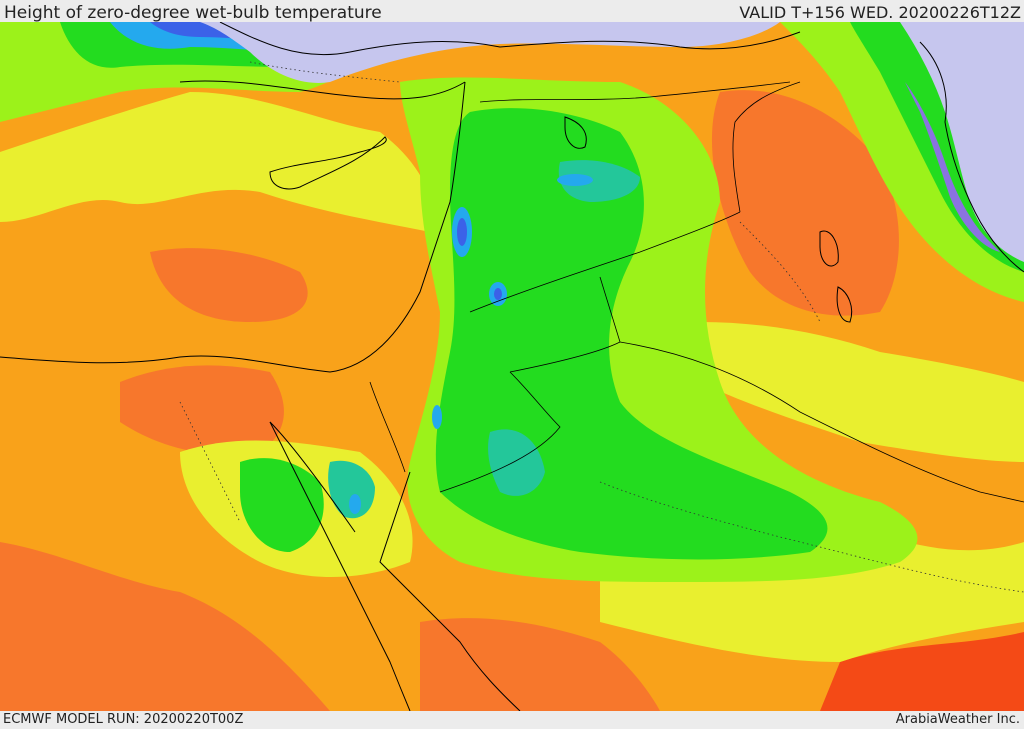 This screenshot has height=729, width=1024. Describe the element at coordinates (510, 39) in the screenshot. I see `coastline-turkey-north` at that location.